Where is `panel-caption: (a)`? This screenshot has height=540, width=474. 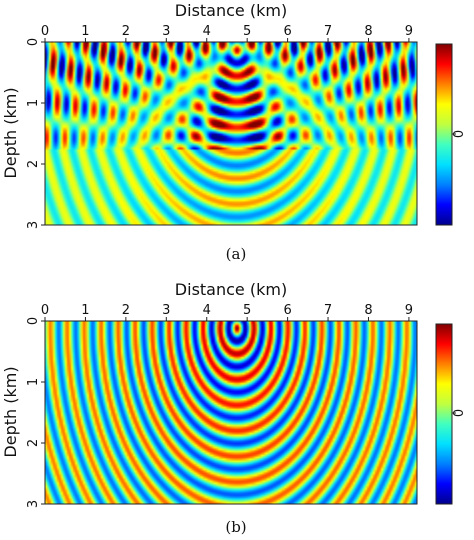 panel-caption: (a) is located at coordinates (236, 254).